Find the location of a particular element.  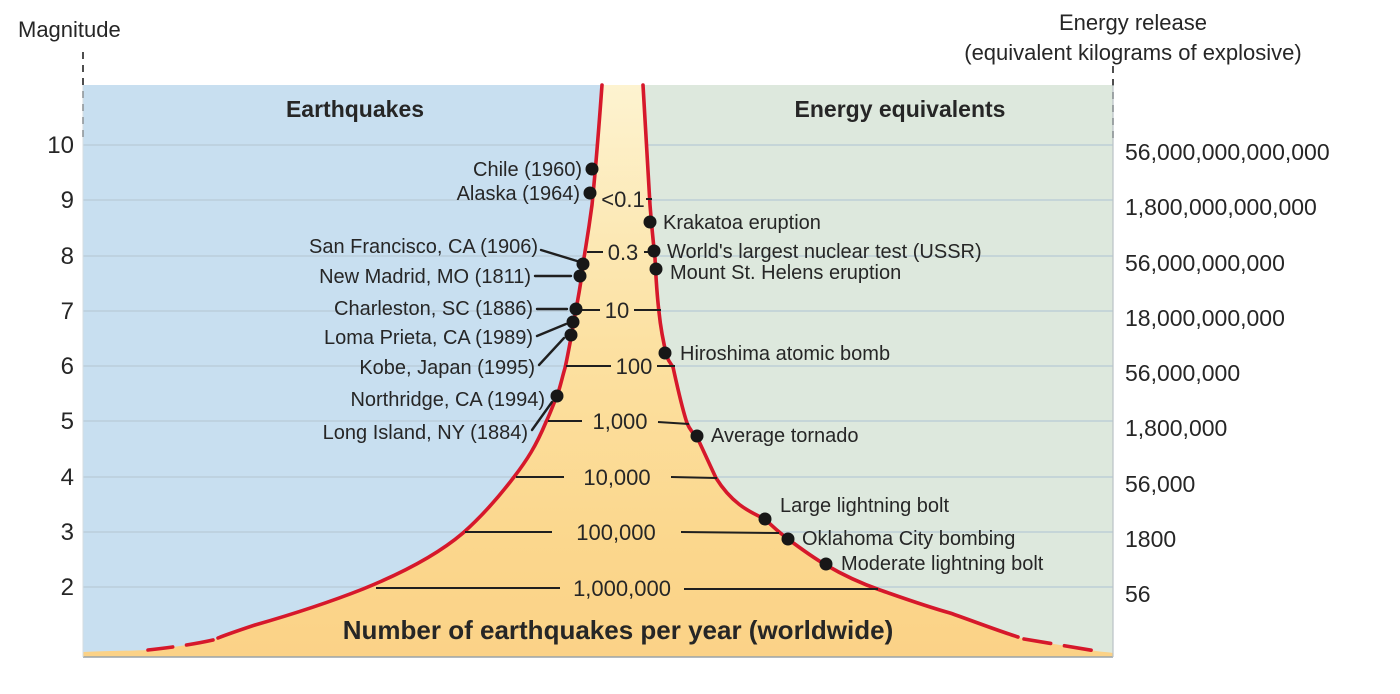

earthquake-leader-lines is located at coordinates (554, 340).